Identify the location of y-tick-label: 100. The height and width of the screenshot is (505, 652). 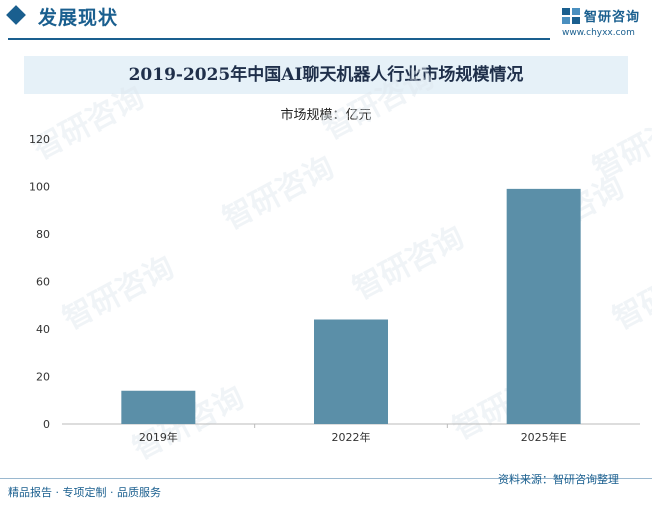
(39, 187).